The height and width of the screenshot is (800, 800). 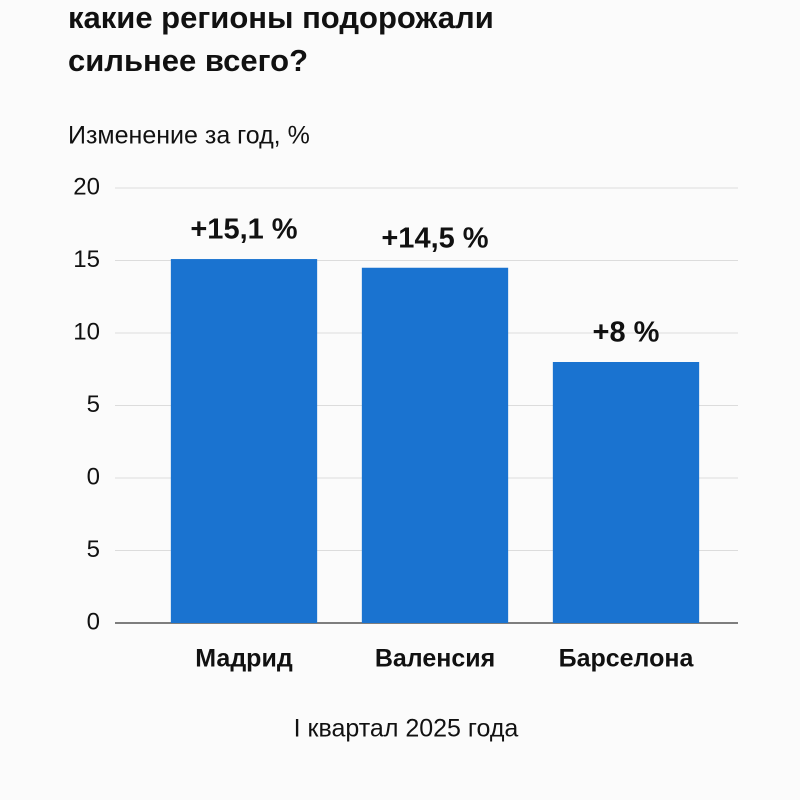 I want to click on value-label: +15,1 %, so click(x=243, y=230).